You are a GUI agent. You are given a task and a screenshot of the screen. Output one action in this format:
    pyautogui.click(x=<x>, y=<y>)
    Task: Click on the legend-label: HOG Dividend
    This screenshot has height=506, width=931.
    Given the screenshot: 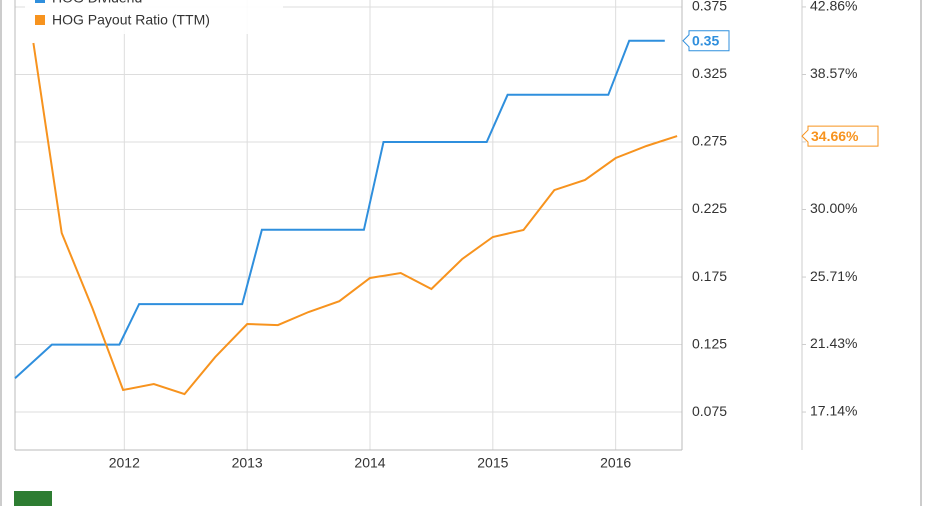 What is the action you would take?
    pyautogui.click(x=97, y=3)
    